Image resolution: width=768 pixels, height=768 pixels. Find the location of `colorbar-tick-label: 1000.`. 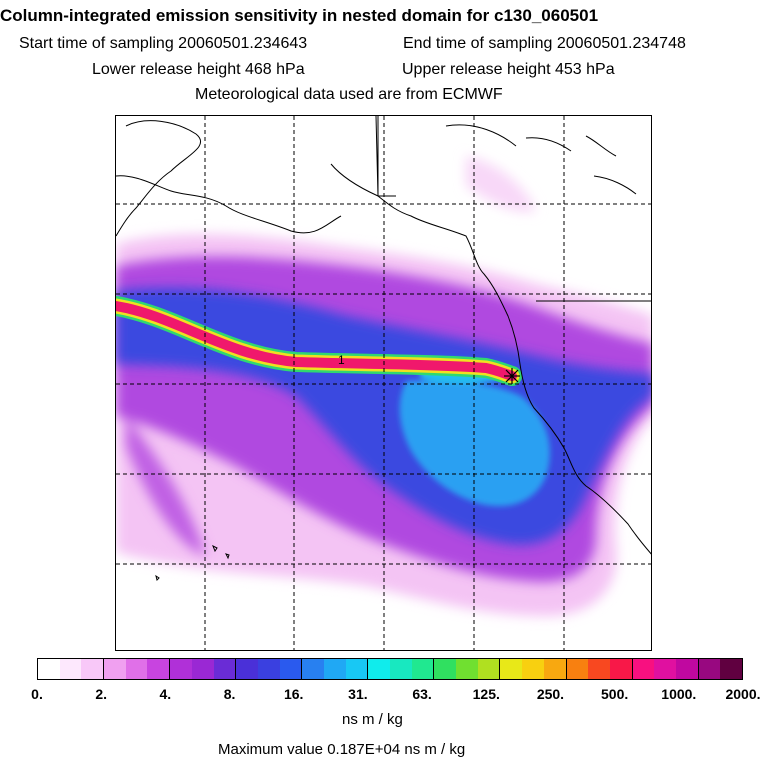

colorbar-tick-label: 1000. is located at coordinates (679, 694).